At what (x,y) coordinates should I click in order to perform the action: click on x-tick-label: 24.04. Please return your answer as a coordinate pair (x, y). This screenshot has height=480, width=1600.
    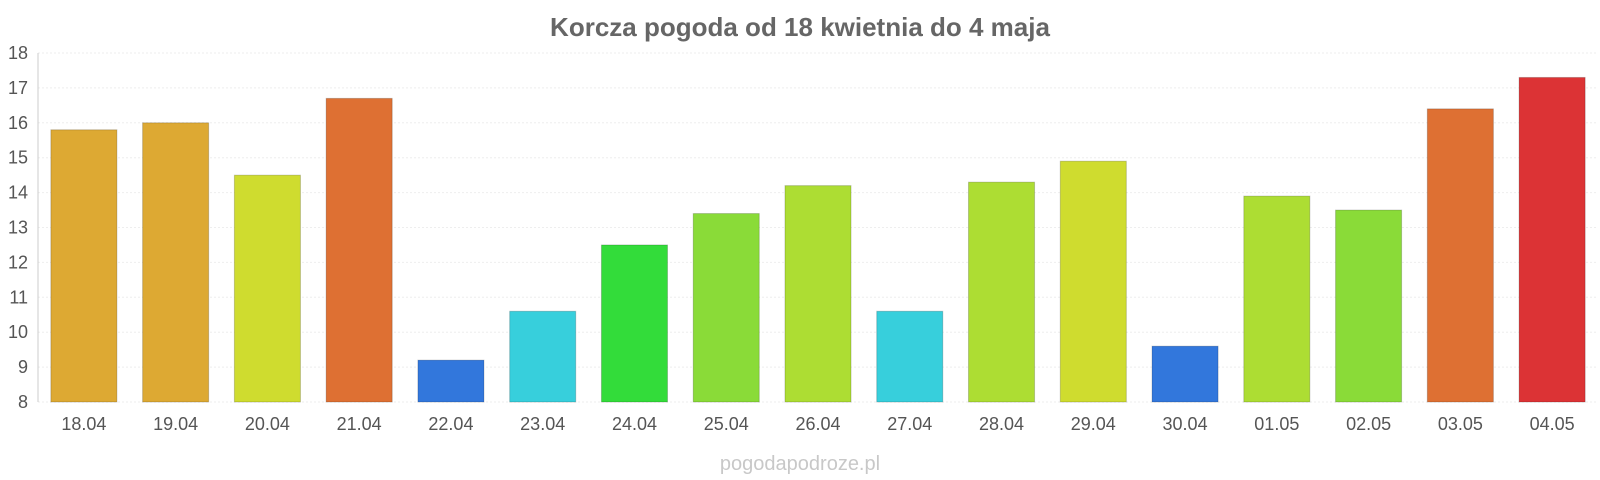
    Looking at the image, I should click on (634, 424).